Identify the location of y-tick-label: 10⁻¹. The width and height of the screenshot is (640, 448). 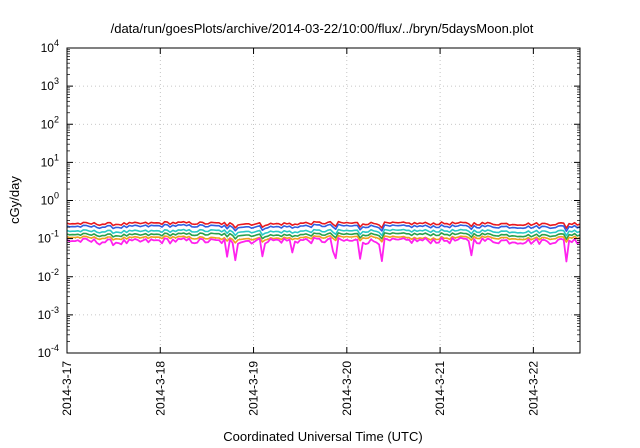
(48, 237).